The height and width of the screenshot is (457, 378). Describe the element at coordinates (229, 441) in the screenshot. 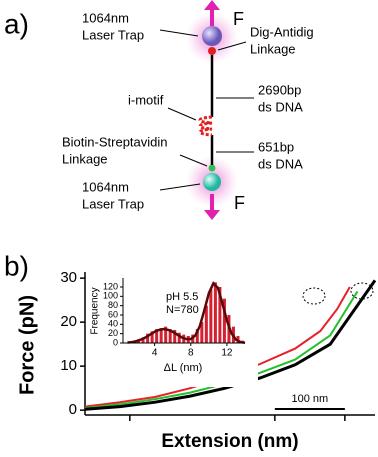

I see `x-axis-label: Extension (nm)` at that location.